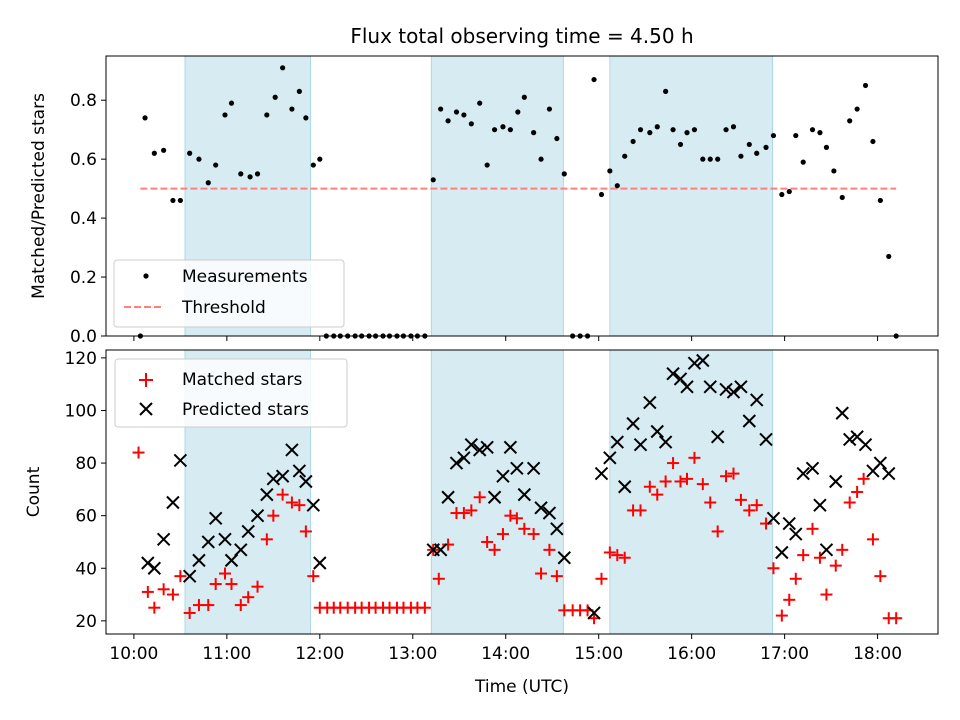 The width and height of the screenshot is (960, 720). What do you see at coordinates (598, 654) in the screenshot?
I see `x-tick-label: 15:00` at bounding box center [598, 654].